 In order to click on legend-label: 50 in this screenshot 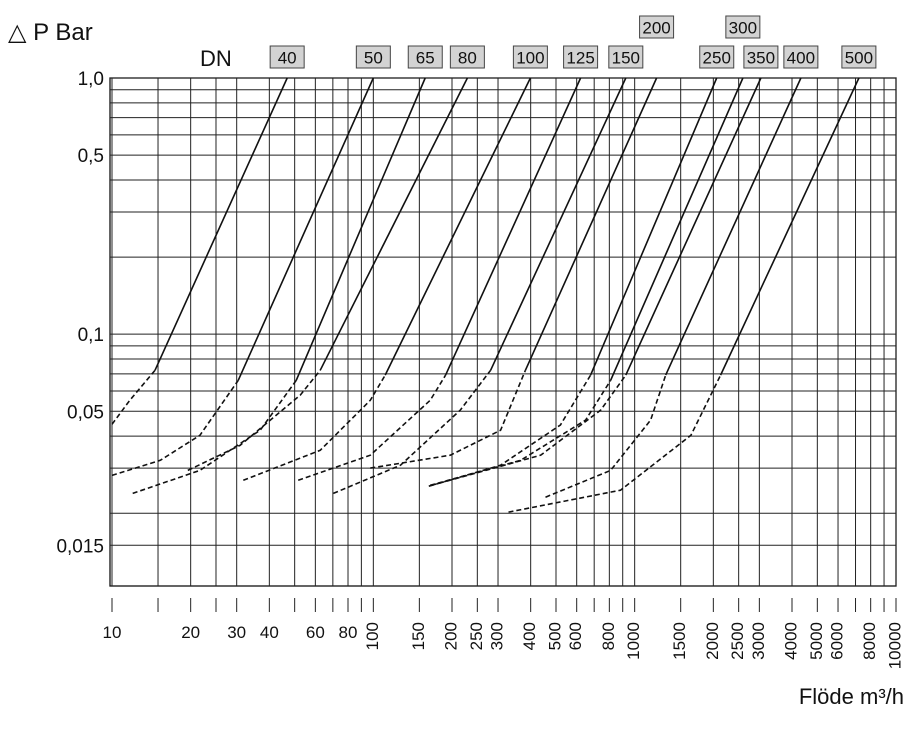, I will do `click(373, 58)`.